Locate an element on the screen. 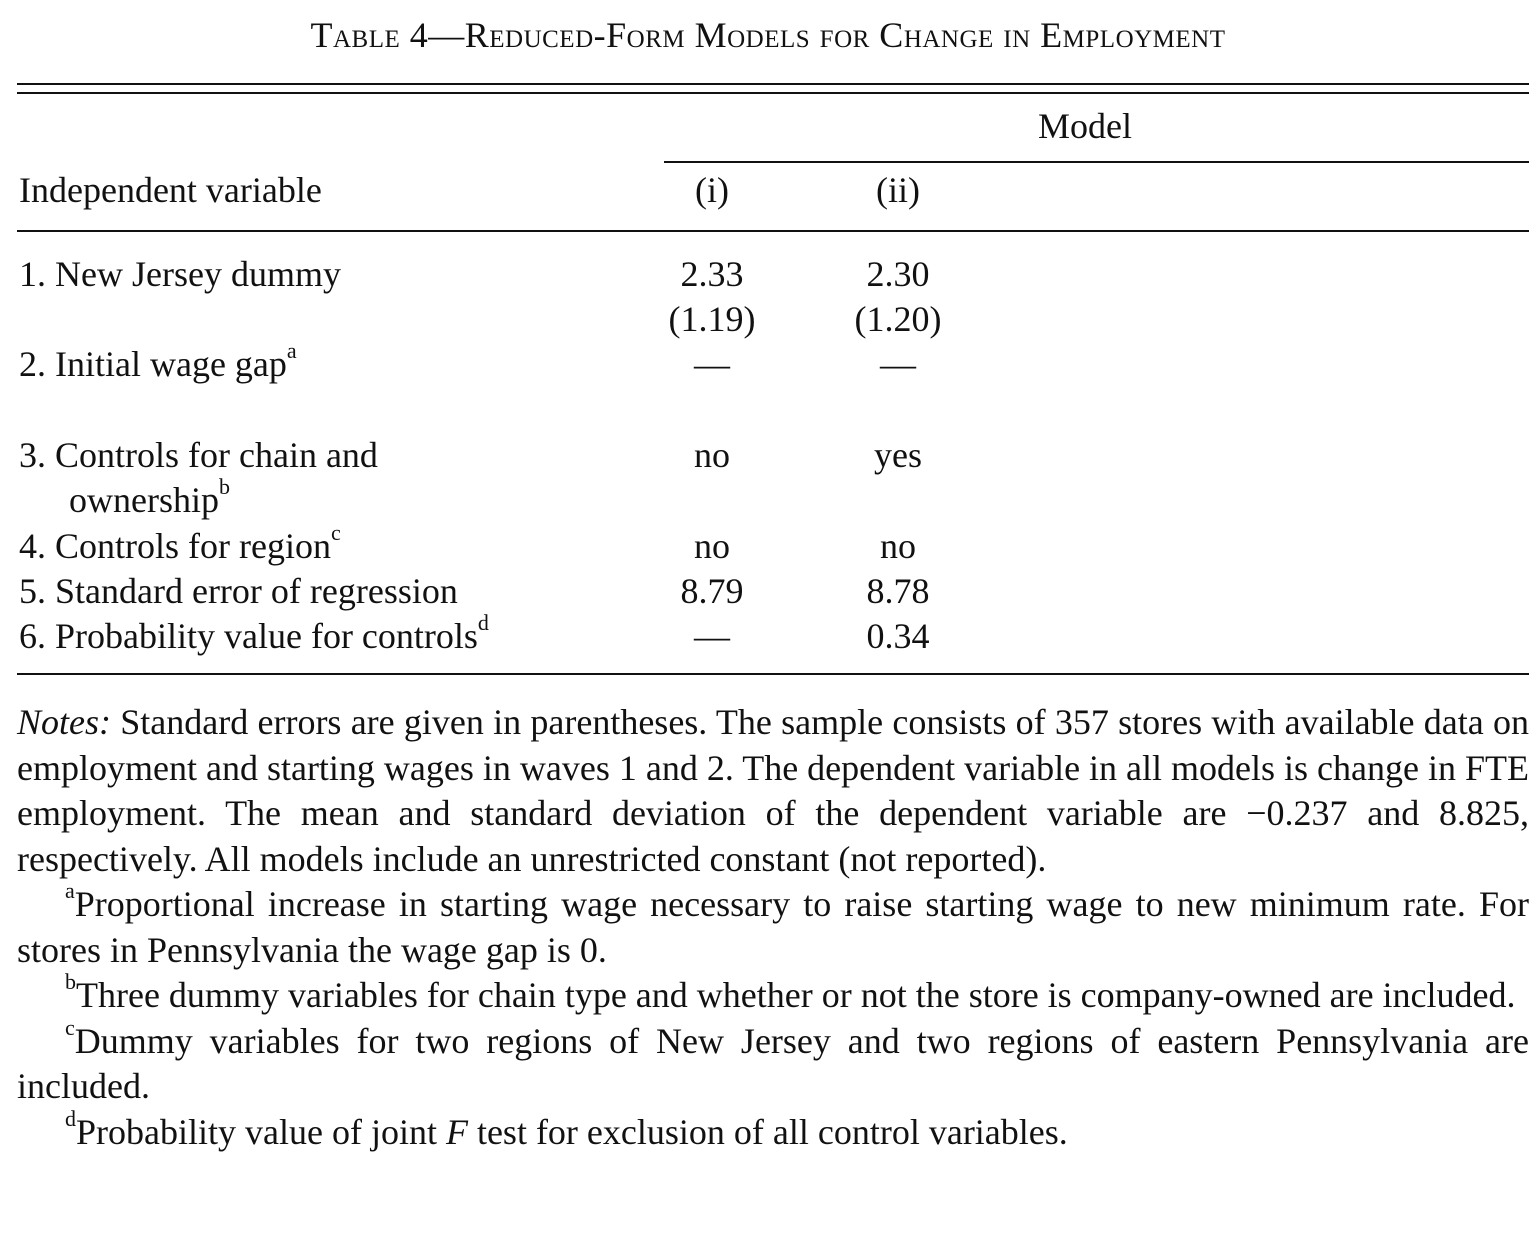 This screenshot has width=1536, height=1258. variable-column-header: Independent variable is located at coordinates (170, 190).